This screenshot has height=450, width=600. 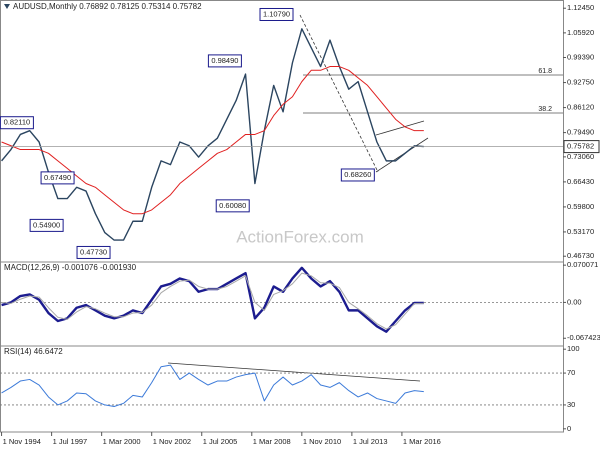 What do you see at coordinates (172, 441) in the screenshot?
I see `x-tick-label: 1 Nov 2002` at bounding box center [172, 441].